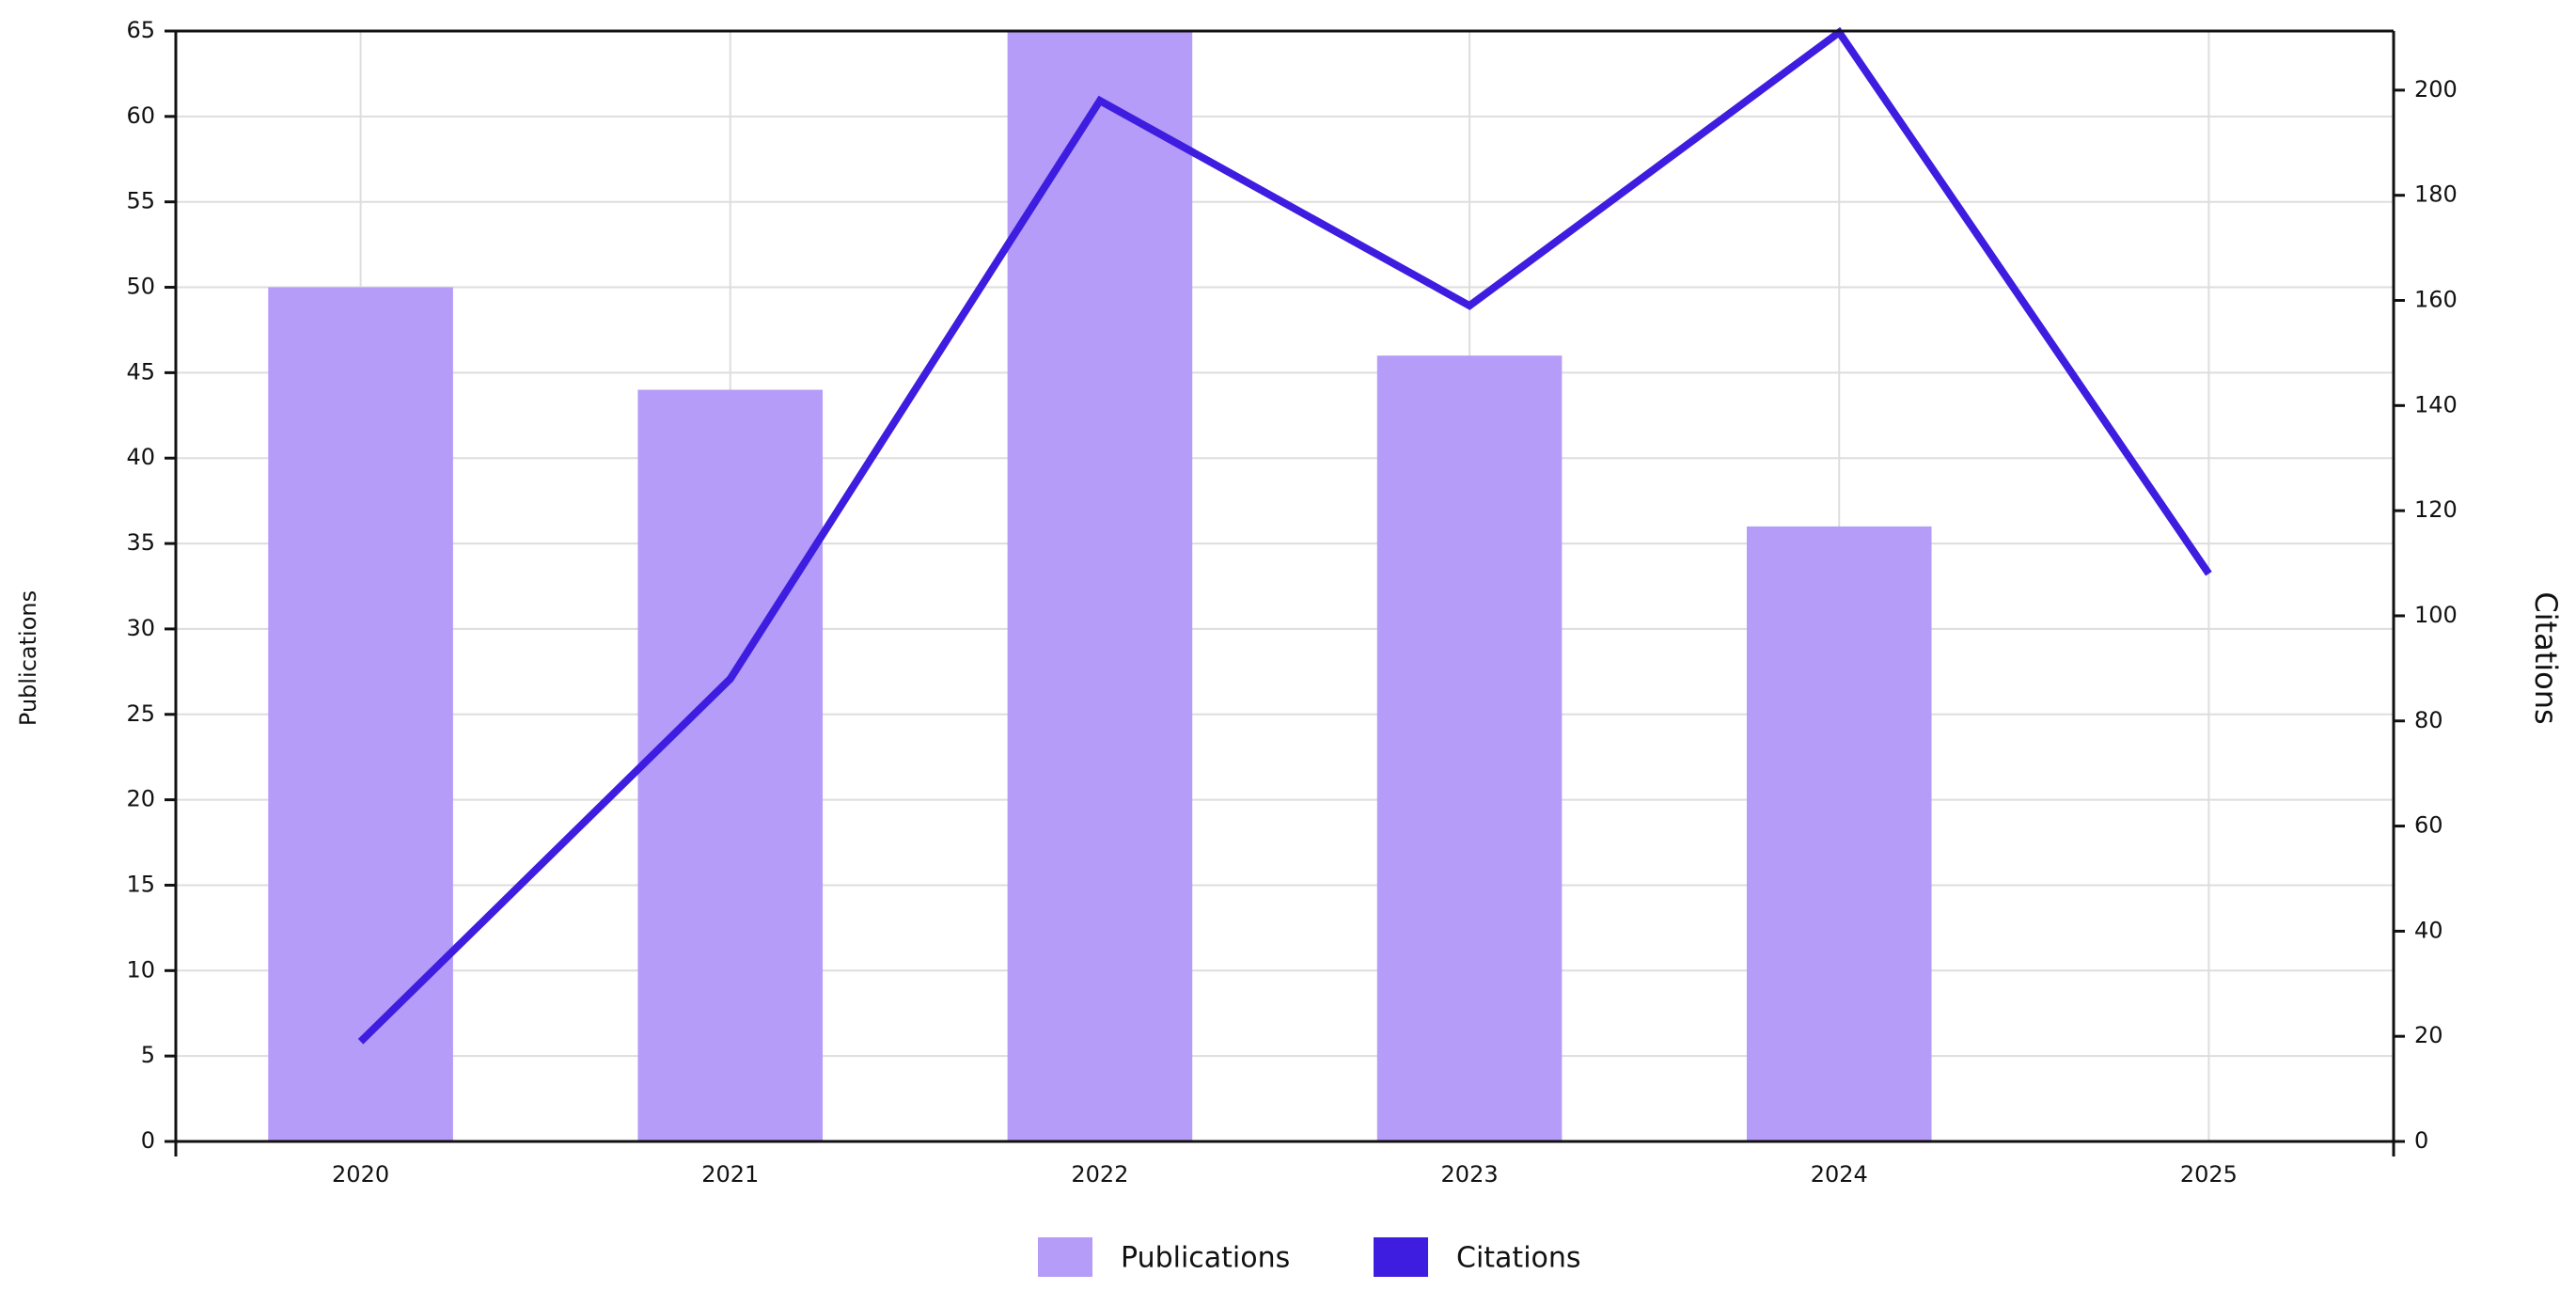  What do you see at coordinates (2436, 195) in the screenshot?
I see `y2-tick-label: 180` at bounding box center [2436, 195].